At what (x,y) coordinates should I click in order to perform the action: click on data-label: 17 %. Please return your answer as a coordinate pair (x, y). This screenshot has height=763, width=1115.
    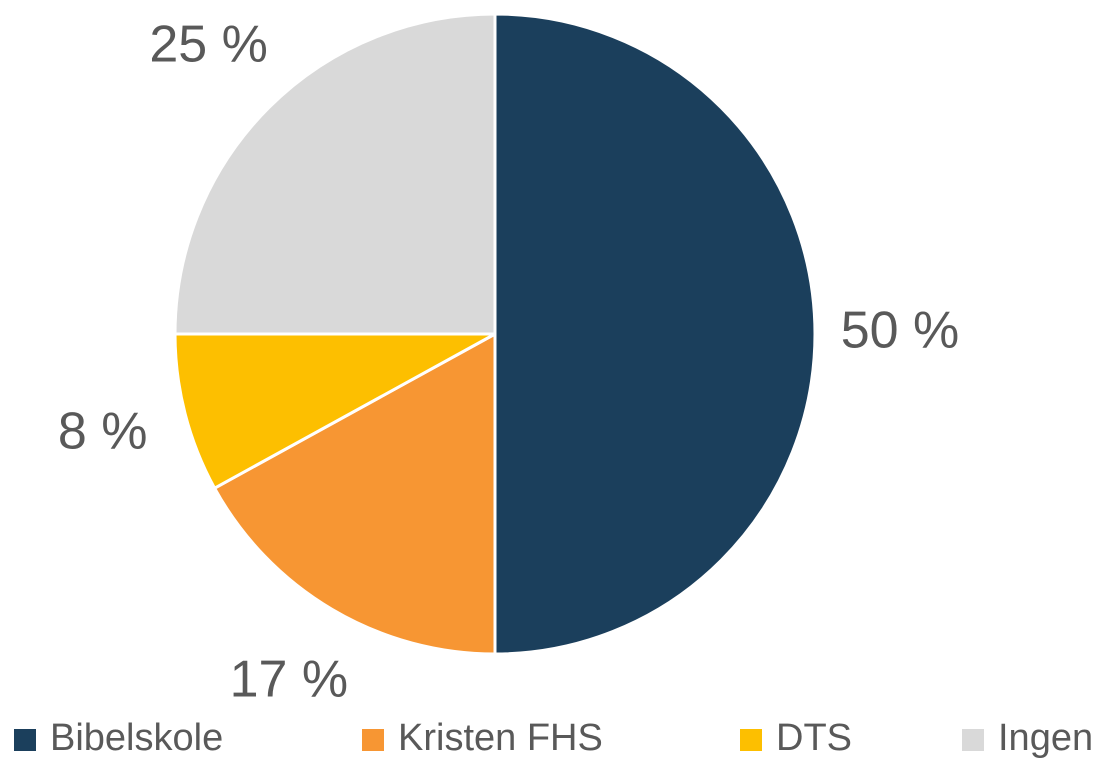
    Looking at the image, I should click on (289, 679).